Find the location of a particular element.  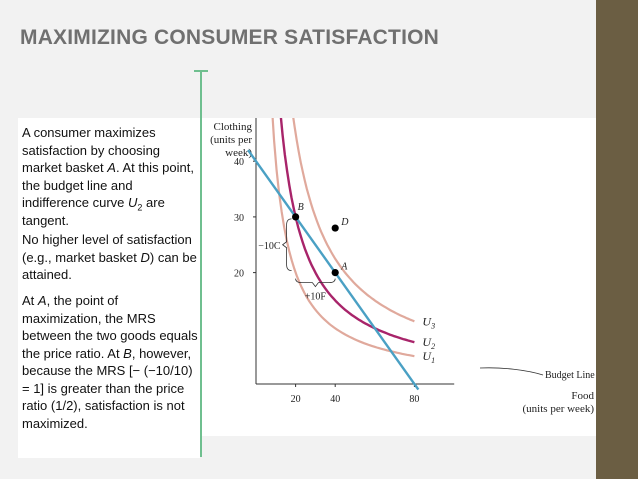

x-axis-label-line: Food is located at coordinates (582, 396).